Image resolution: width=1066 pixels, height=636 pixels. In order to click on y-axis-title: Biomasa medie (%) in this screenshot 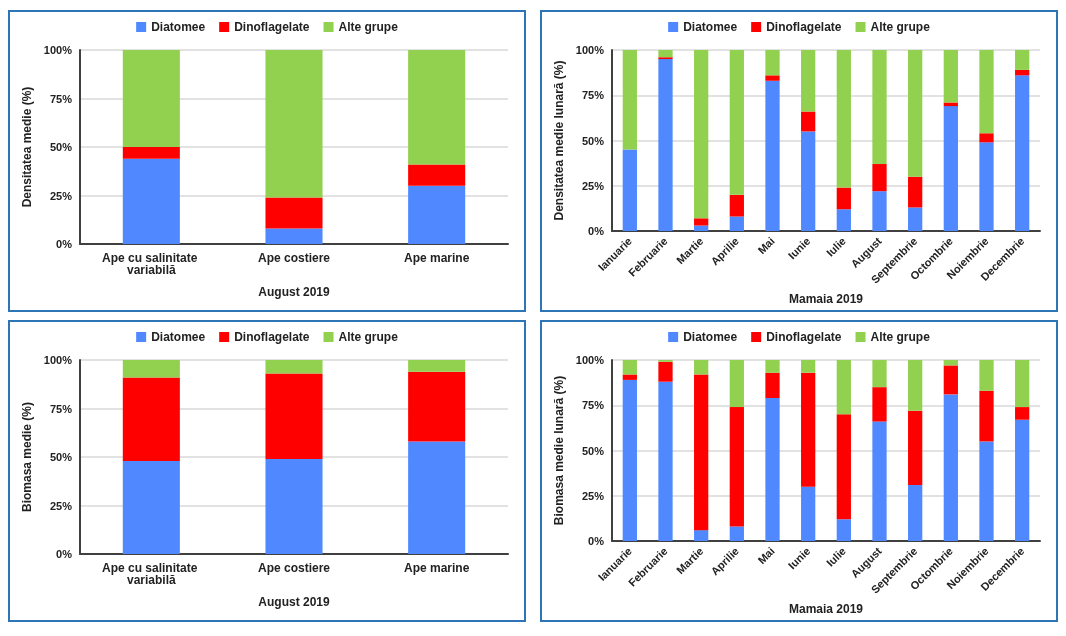, I will do `click(26, 457)`.